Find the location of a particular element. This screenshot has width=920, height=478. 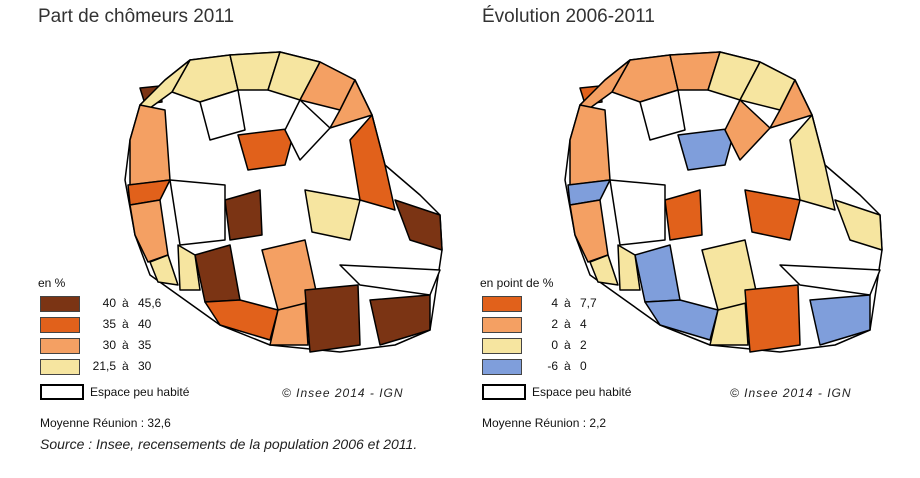

legend-class: 2 à 4 is located at coordinates (580, 325).